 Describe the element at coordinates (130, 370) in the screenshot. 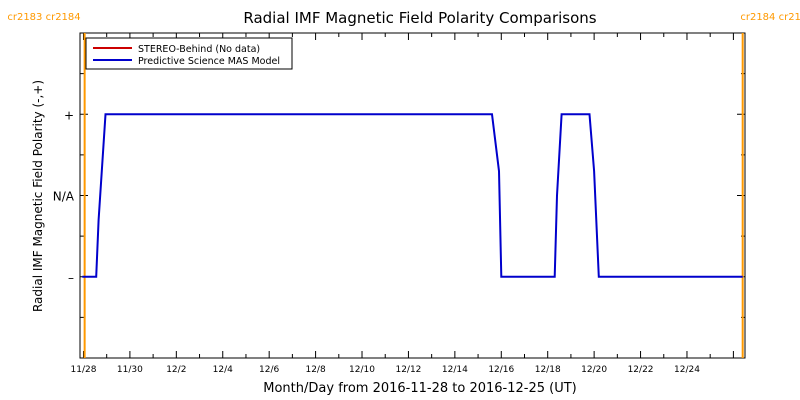

I see `x-tick-label: 11/30` at that location.